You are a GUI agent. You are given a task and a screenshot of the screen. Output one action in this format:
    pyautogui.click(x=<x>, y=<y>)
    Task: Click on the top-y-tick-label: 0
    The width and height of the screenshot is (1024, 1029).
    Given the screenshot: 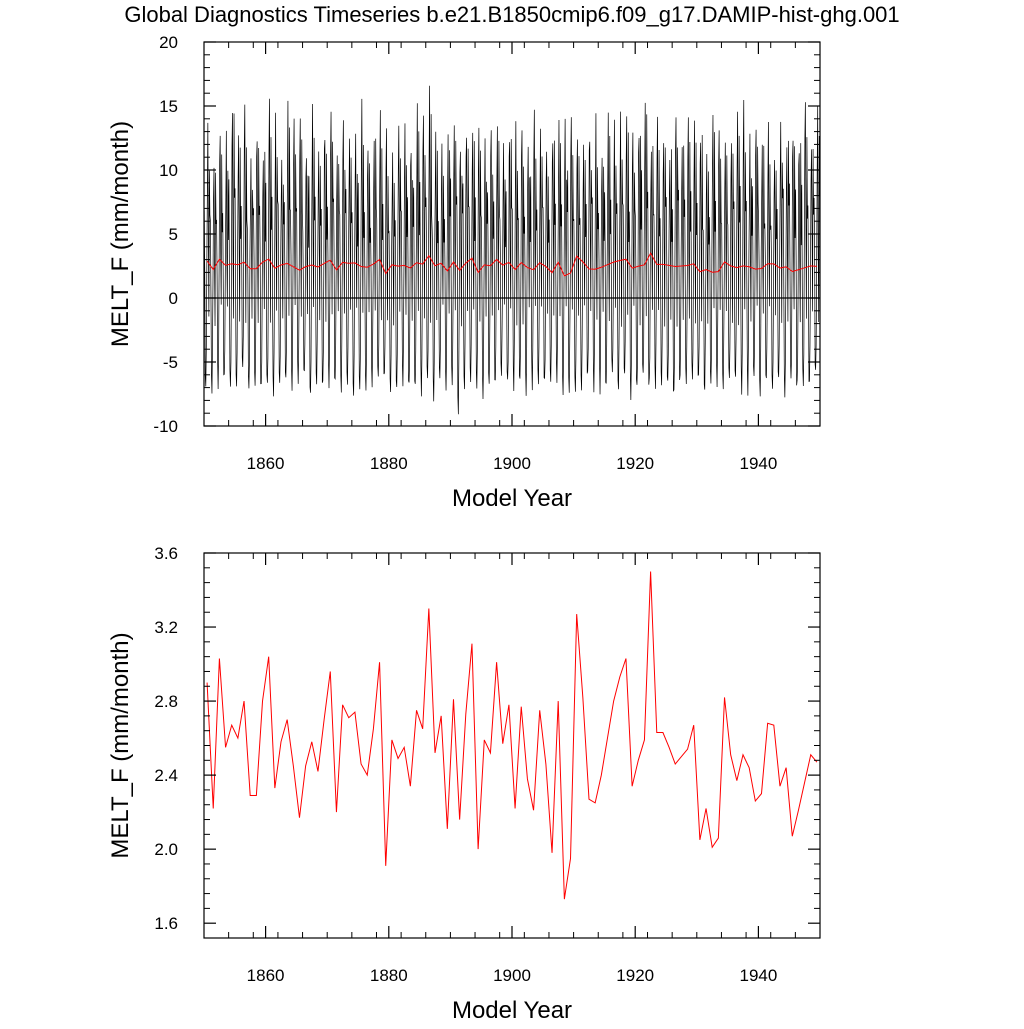 What is the action you would take?
    pyautogui.click(x=173, y=298)
    